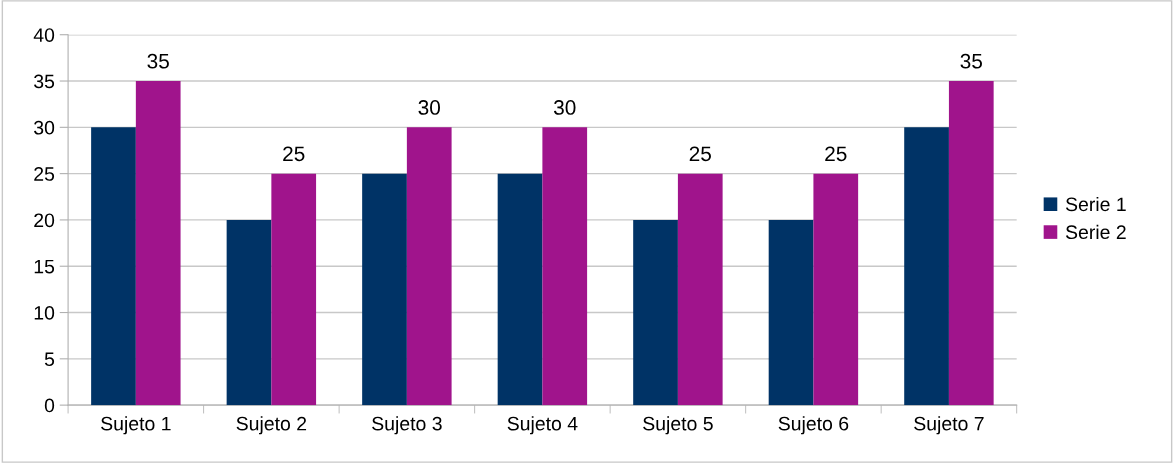  I want to click on x-tick-label: Sujeto 3, so click(407, 425).